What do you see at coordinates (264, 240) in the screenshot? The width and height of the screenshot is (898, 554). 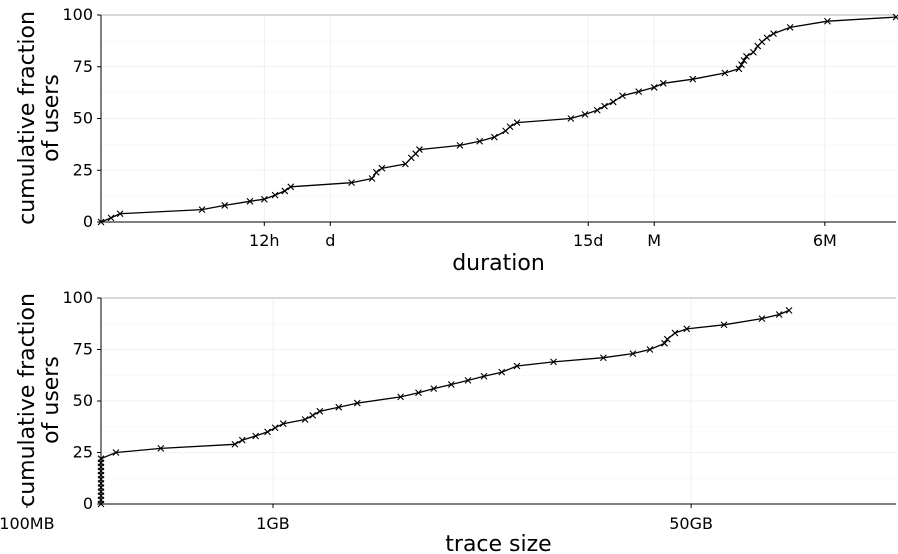 I see `x-tick-label: 12h` at bounding box center [264, 240].